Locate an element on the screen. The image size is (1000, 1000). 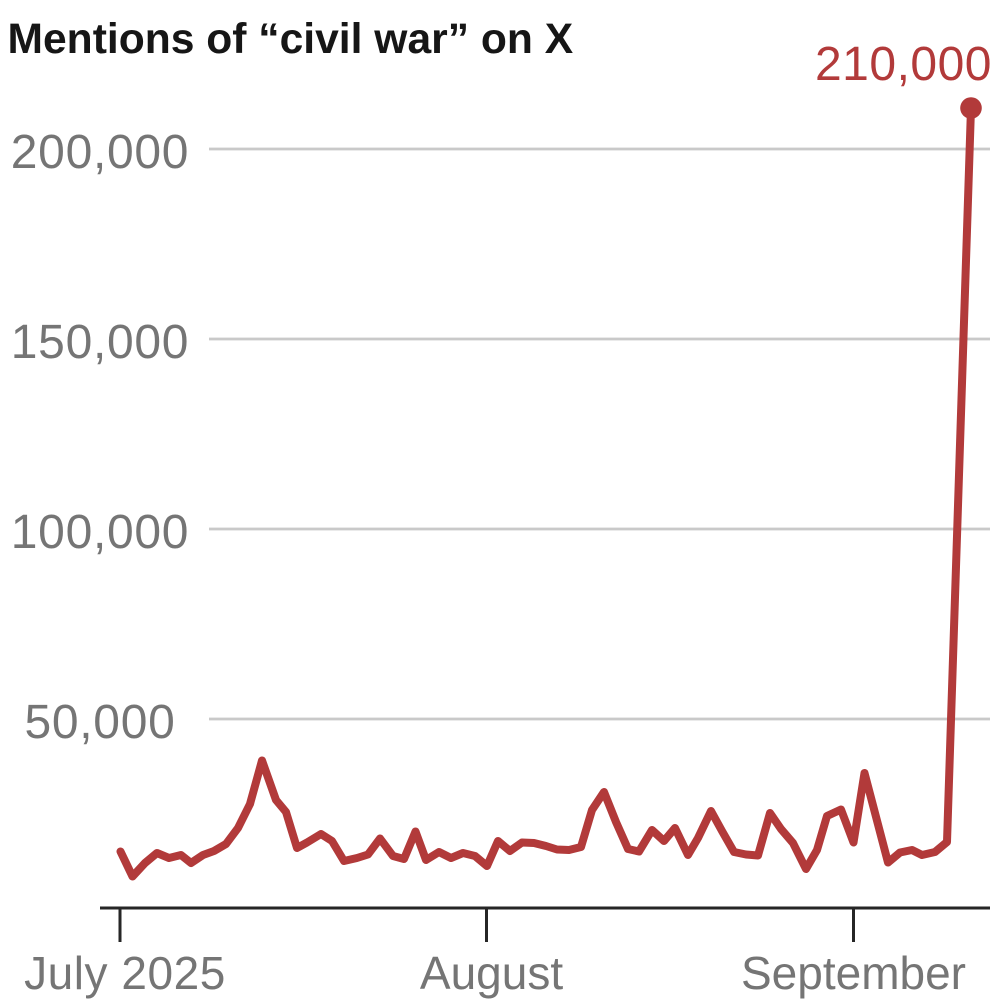
svg-text: 50,000 is located at coordinates (99, 722).